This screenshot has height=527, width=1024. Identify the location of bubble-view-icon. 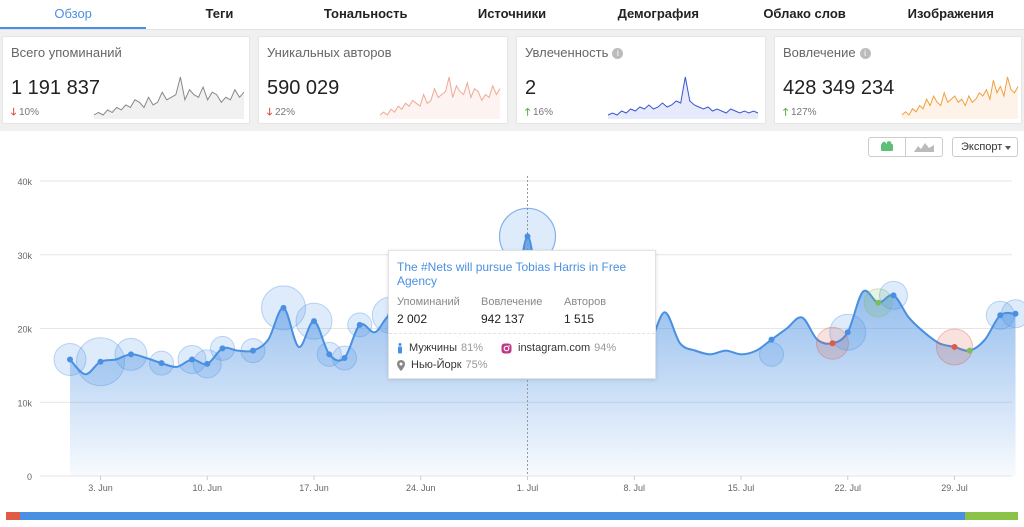
(887, 147).